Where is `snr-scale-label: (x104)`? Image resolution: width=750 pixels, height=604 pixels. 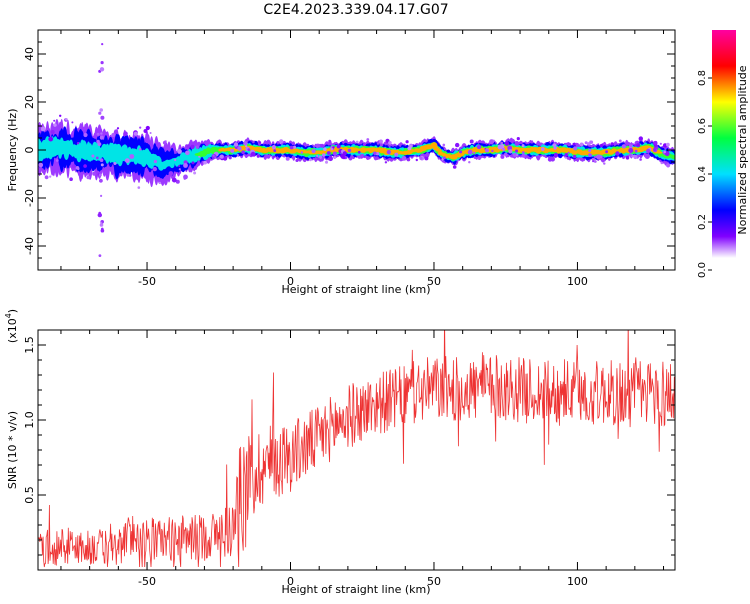
snr-scale-label: (x104) is located at coordinates (11, 326).